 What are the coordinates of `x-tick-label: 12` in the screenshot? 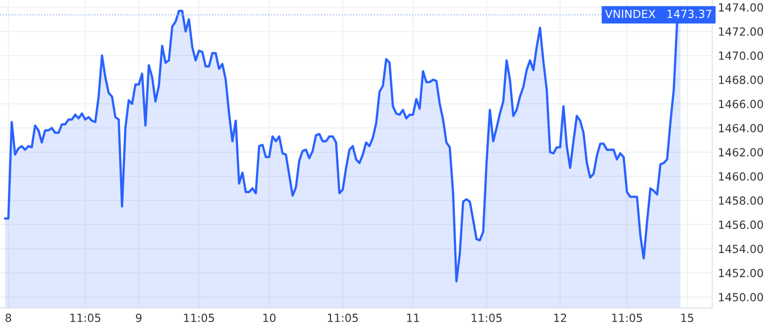 It's located at (560, 318).